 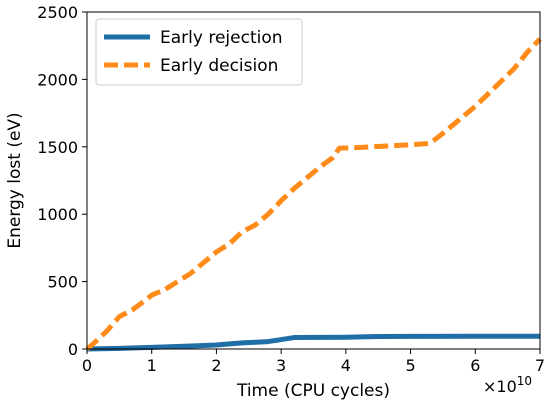 I want to click on y-tick-label: 1000, so click(x=57, y=214).